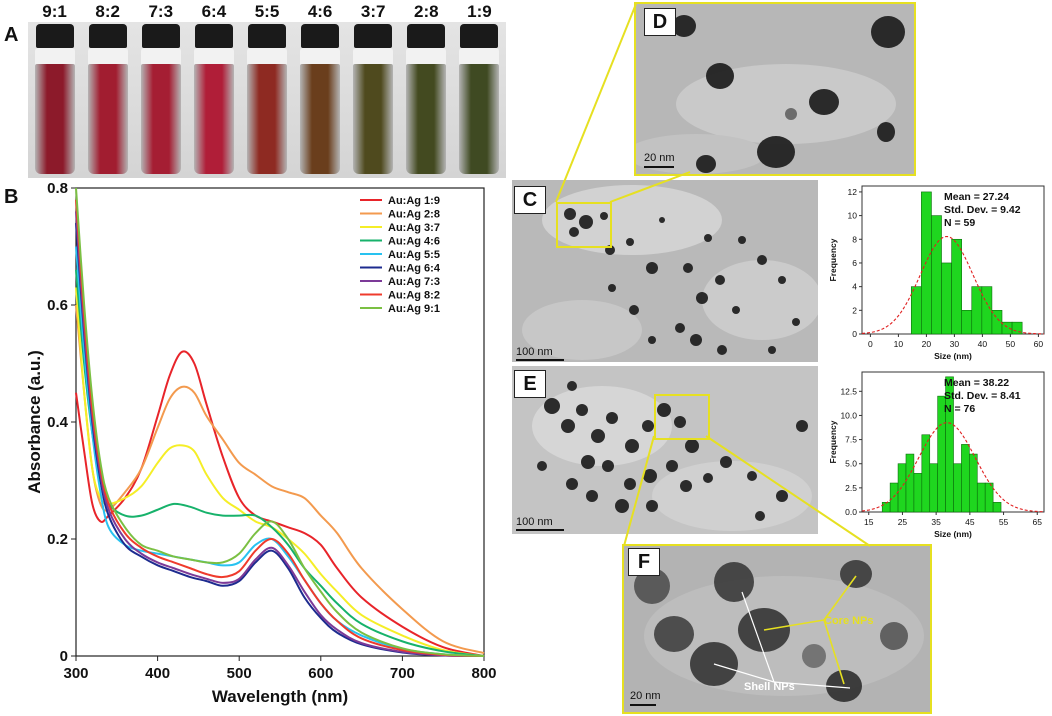 The height and width of the screenshot is (716, 1052). What do you see at coordinates (869, 522) in the screenshot?
I see `x-tick-label: 15` at bounding box center [869, 522].